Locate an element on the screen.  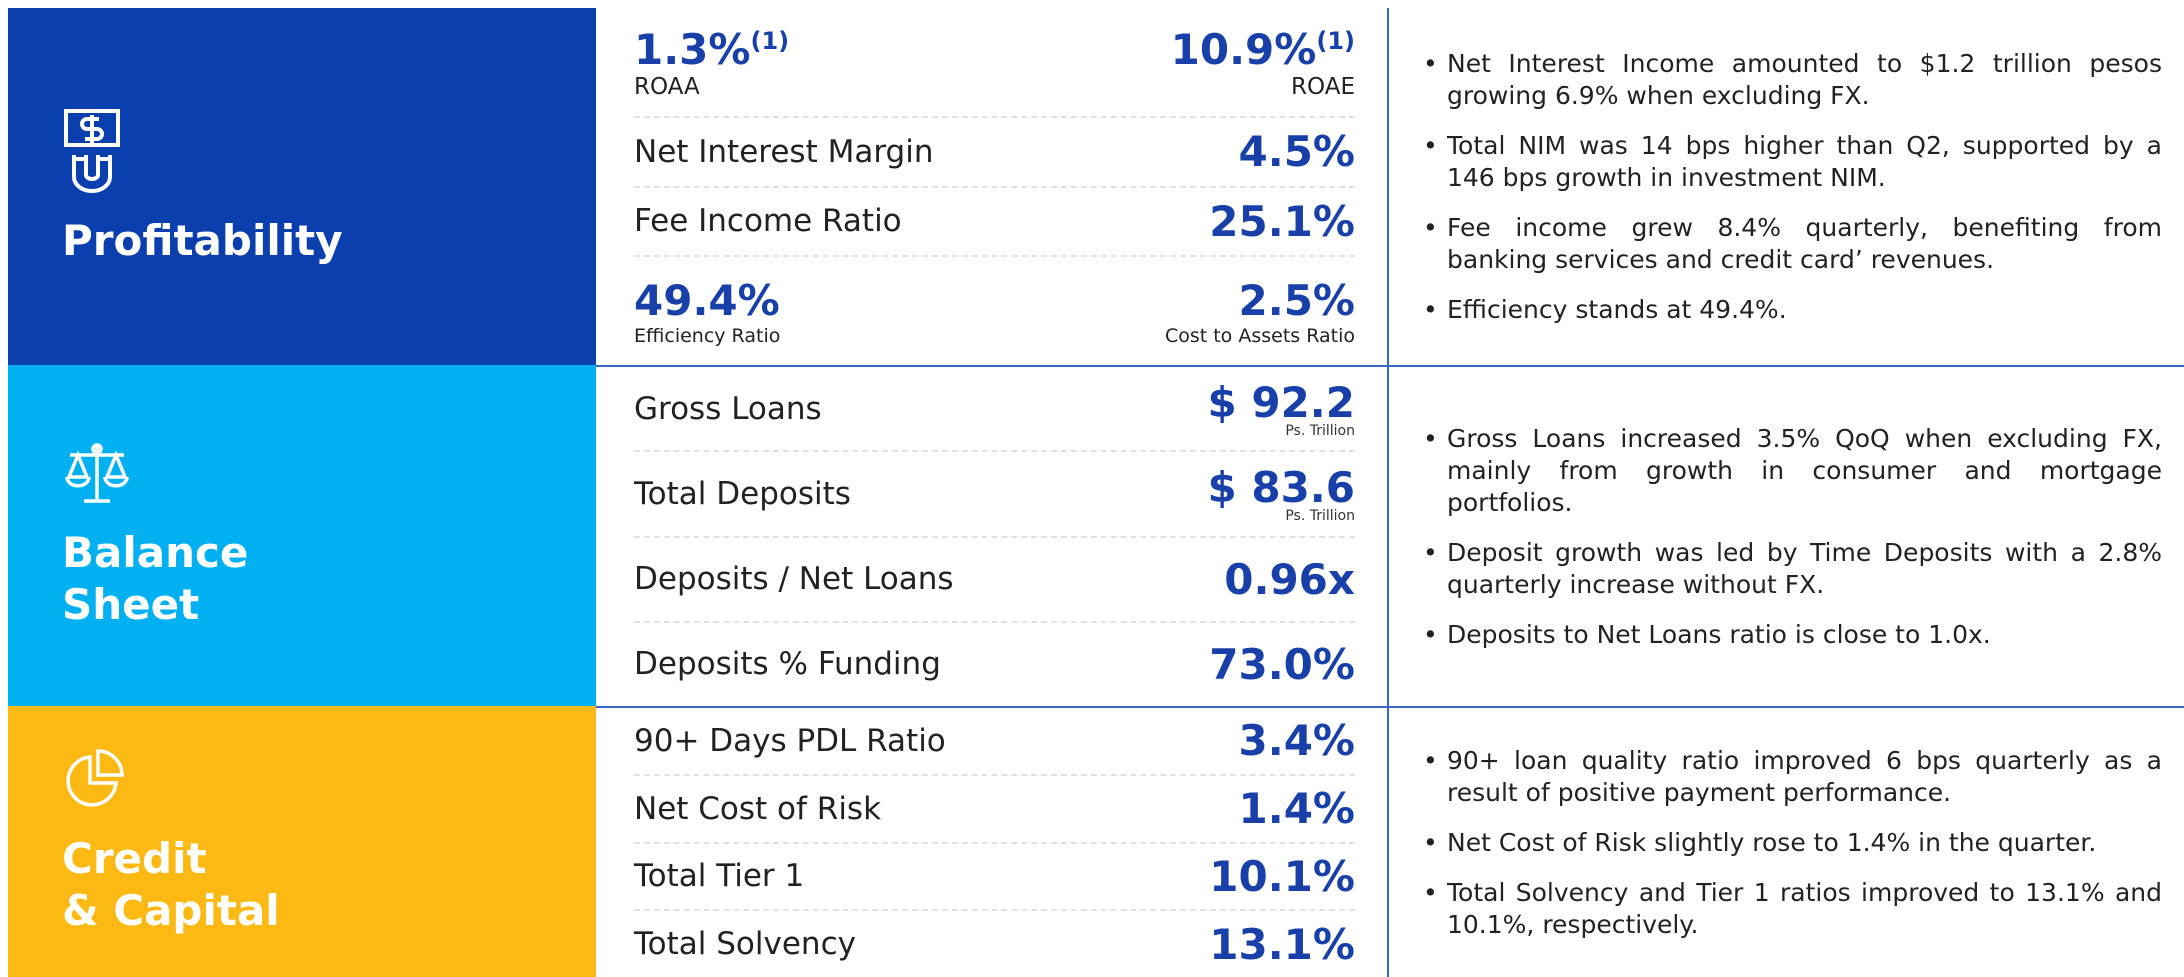
metric-value-wrap: $ 83.6 Ps. Trillion is located at coordinates (1281, 493).